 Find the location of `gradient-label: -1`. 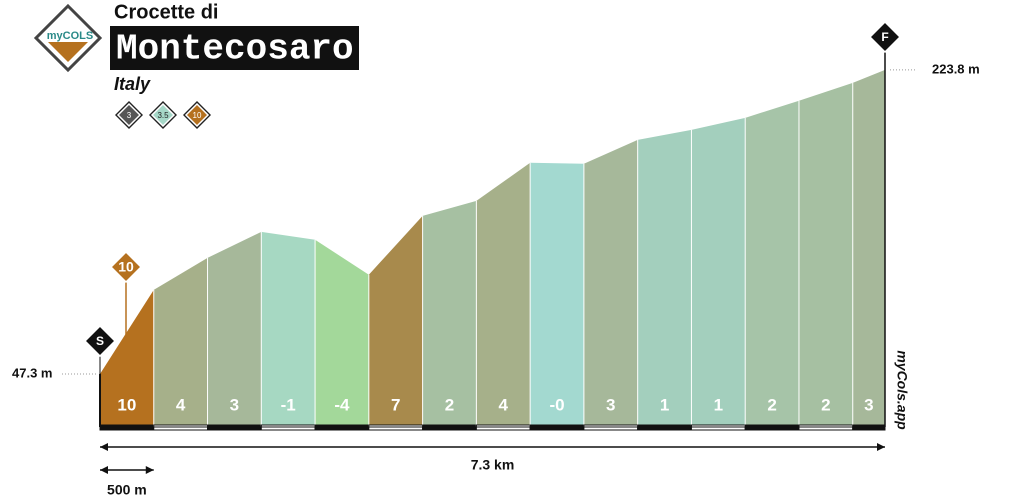

gradient-label: -1 is located at coordinates (288, 404).